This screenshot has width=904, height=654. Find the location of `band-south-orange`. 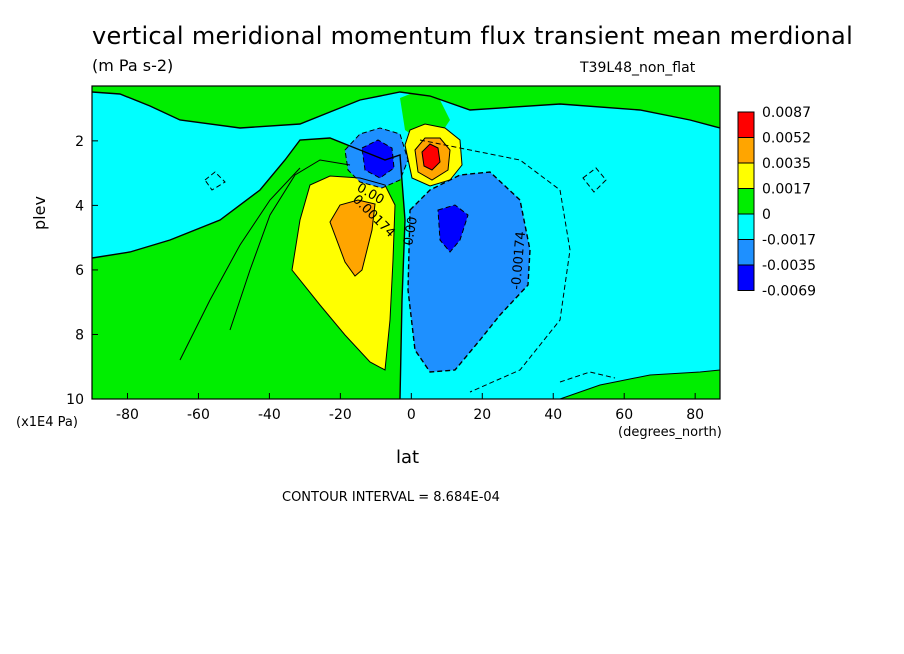

band-south-orange is located at coordinates (352, 238).